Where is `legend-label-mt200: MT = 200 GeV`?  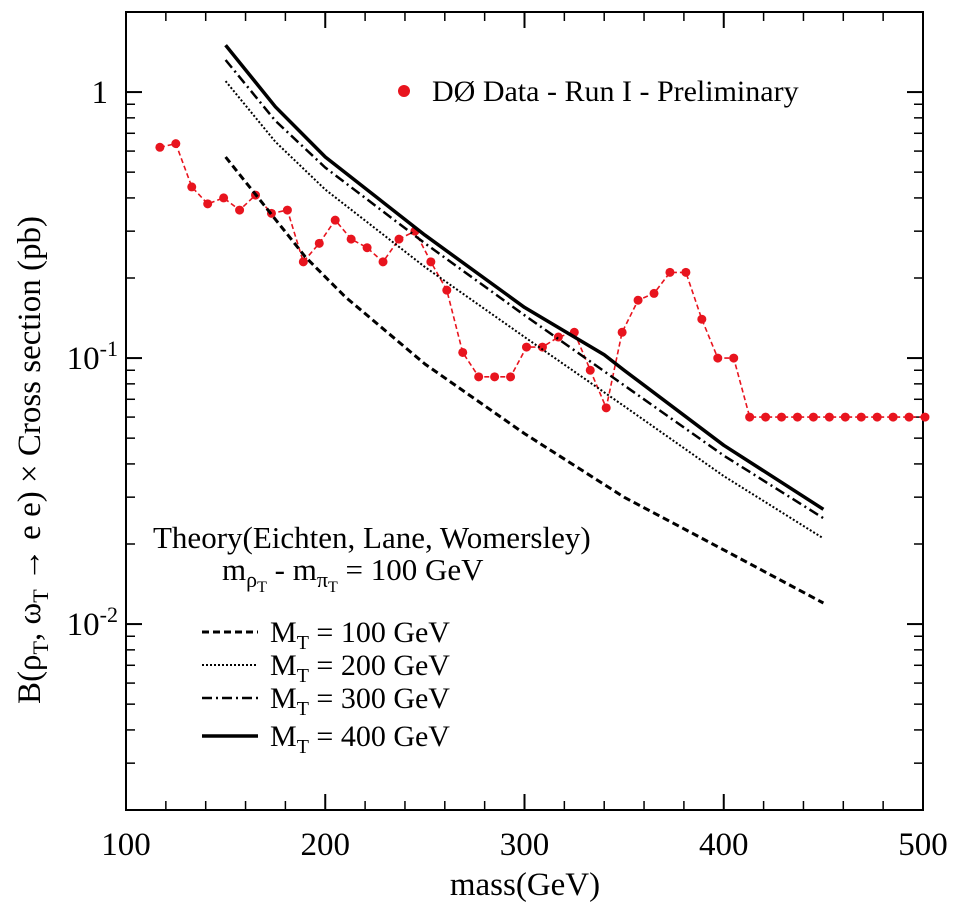 legend-label-mt200: MT = 200 GeV is located at coordinates (360, 668).